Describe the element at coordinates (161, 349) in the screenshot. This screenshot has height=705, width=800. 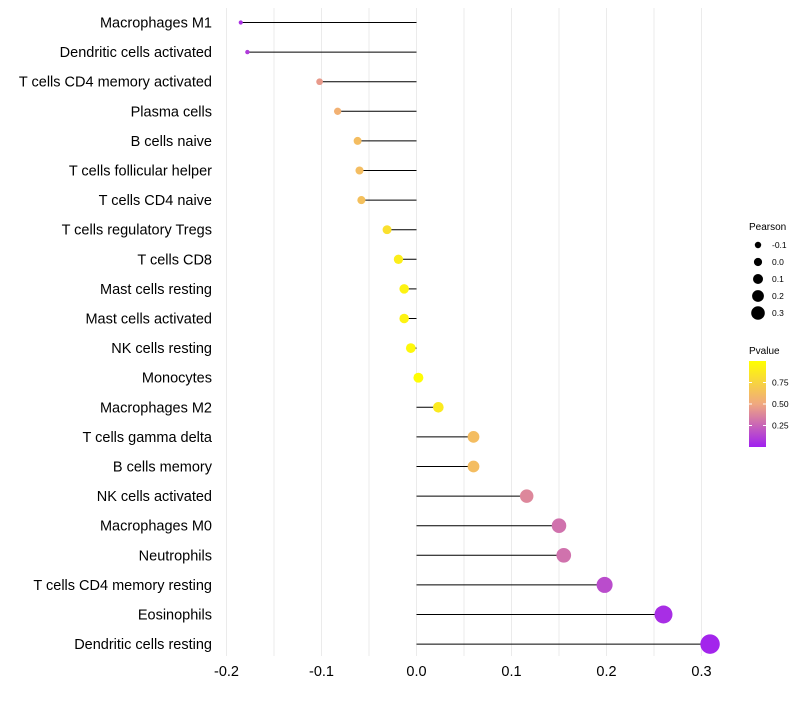
I see `category-label: NK cells resting` at that location.